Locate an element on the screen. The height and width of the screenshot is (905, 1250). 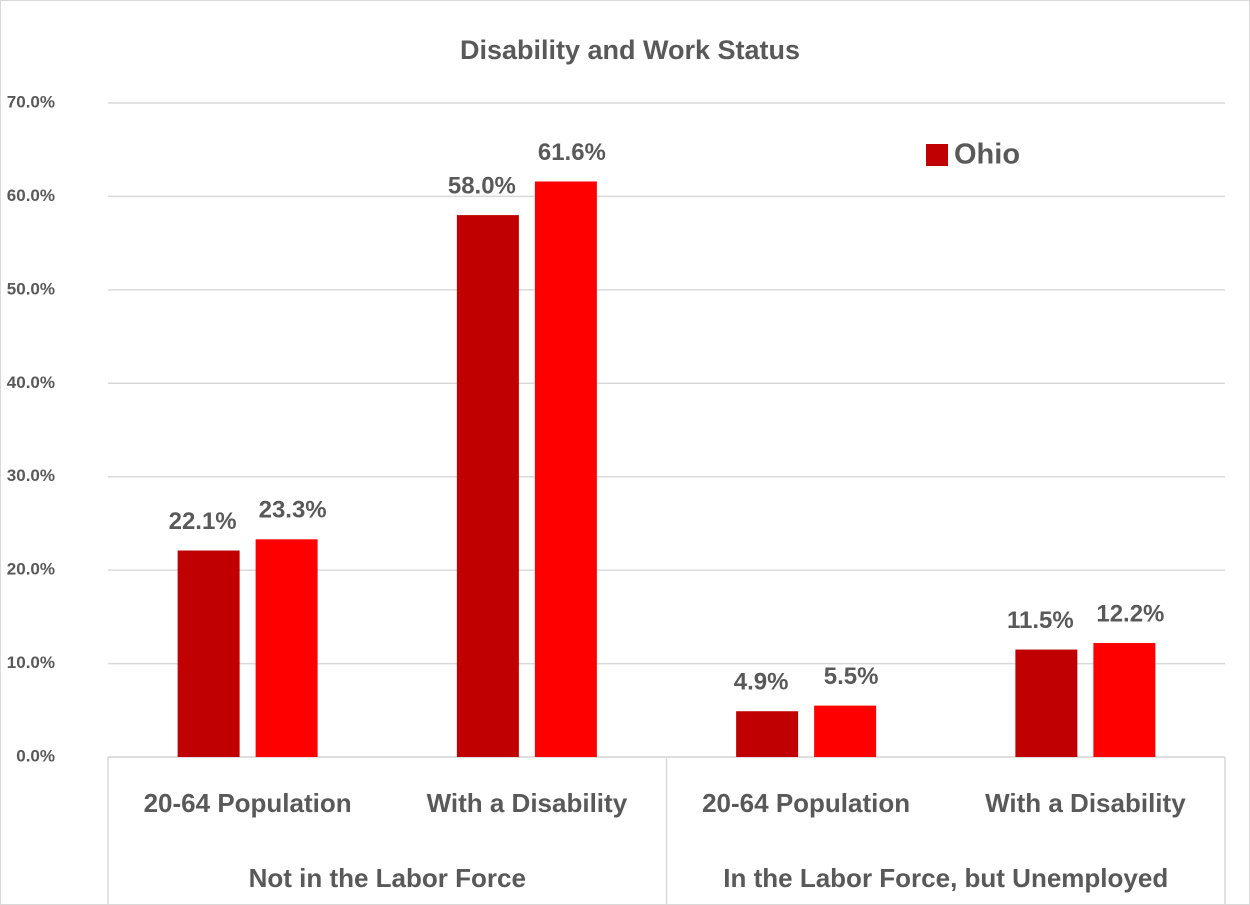
y-tick-label: 60.0% is located at coordinates (31, 195).